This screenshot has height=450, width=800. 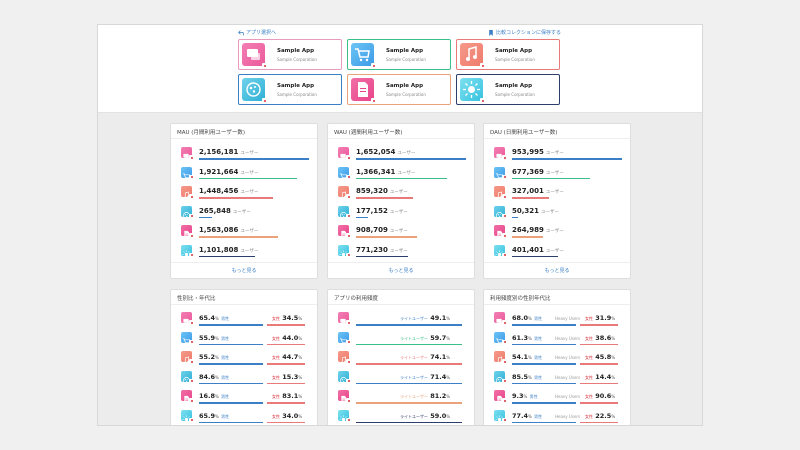 What do you see at coordinates (290, 357) in the screenshot?
I see `female-percent: 44.7` at bounding box center [290, 357].